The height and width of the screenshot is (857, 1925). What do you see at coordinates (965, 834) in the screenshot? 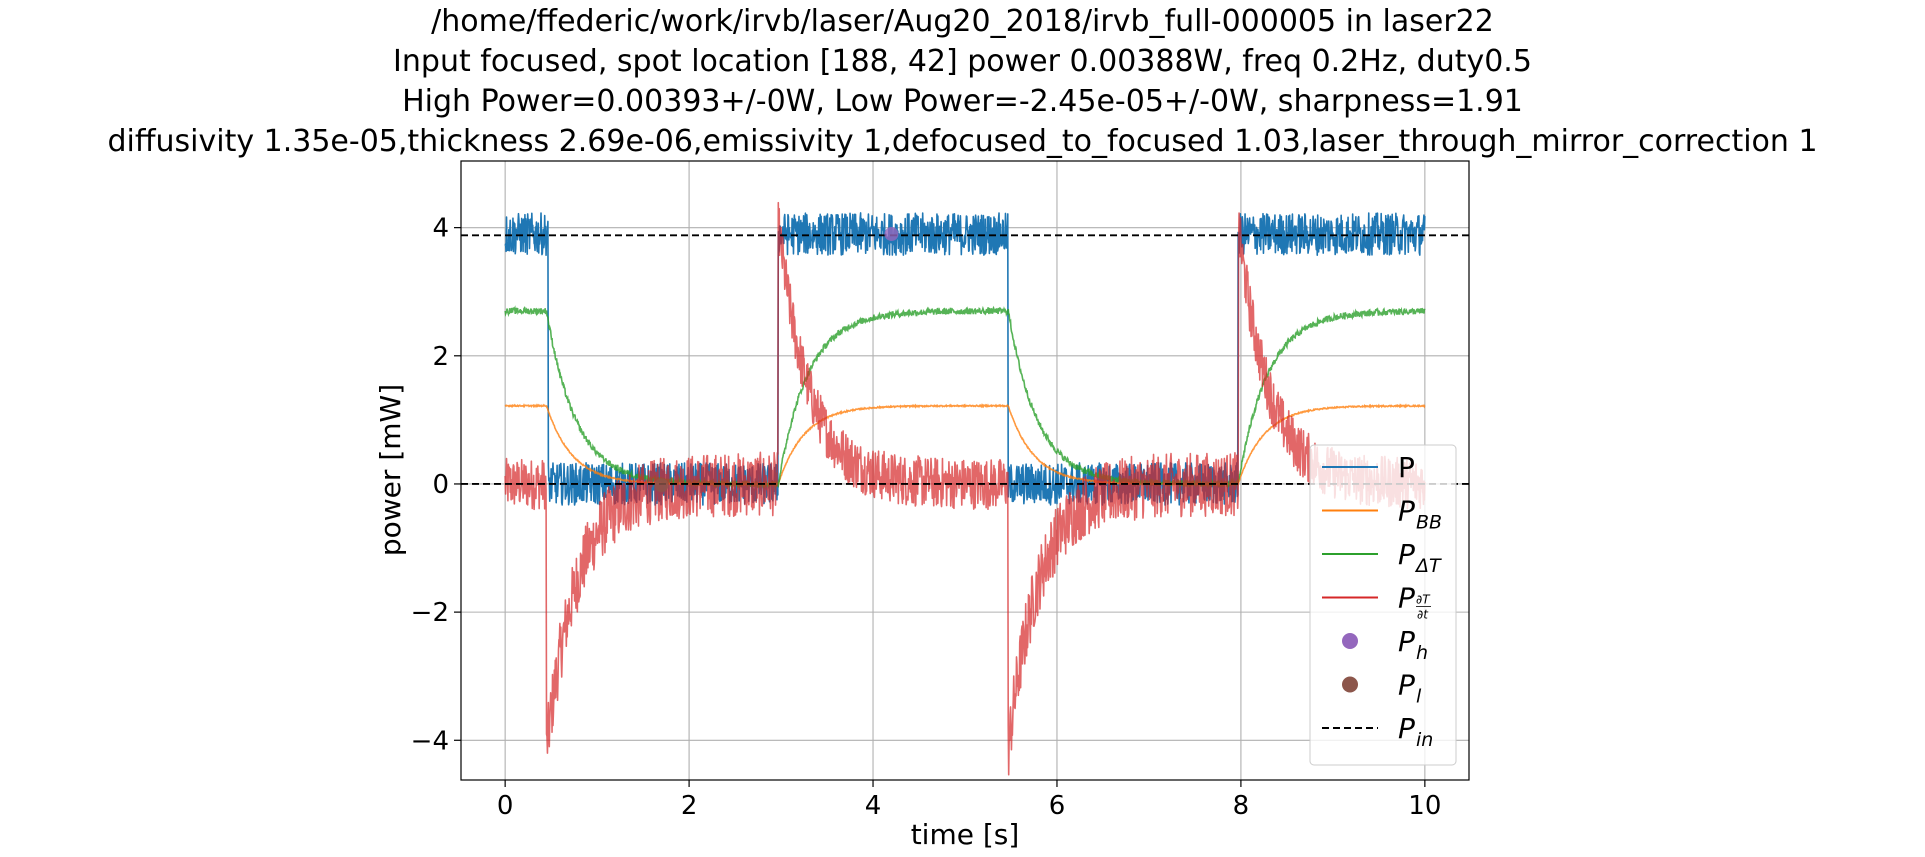
I see `x-axis-label: time [s]` at bounding box center [965, 834].